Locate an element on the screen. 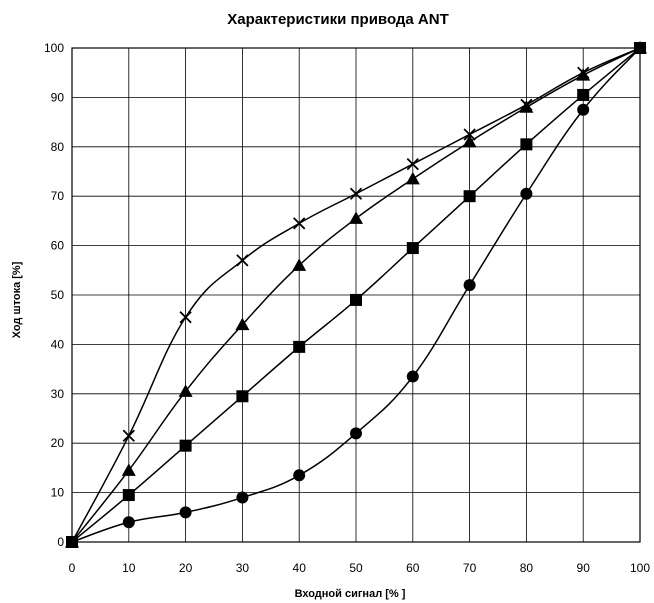 The image size is (654, 603). x-tick-label: 90 is located at coordinates (584, 568).